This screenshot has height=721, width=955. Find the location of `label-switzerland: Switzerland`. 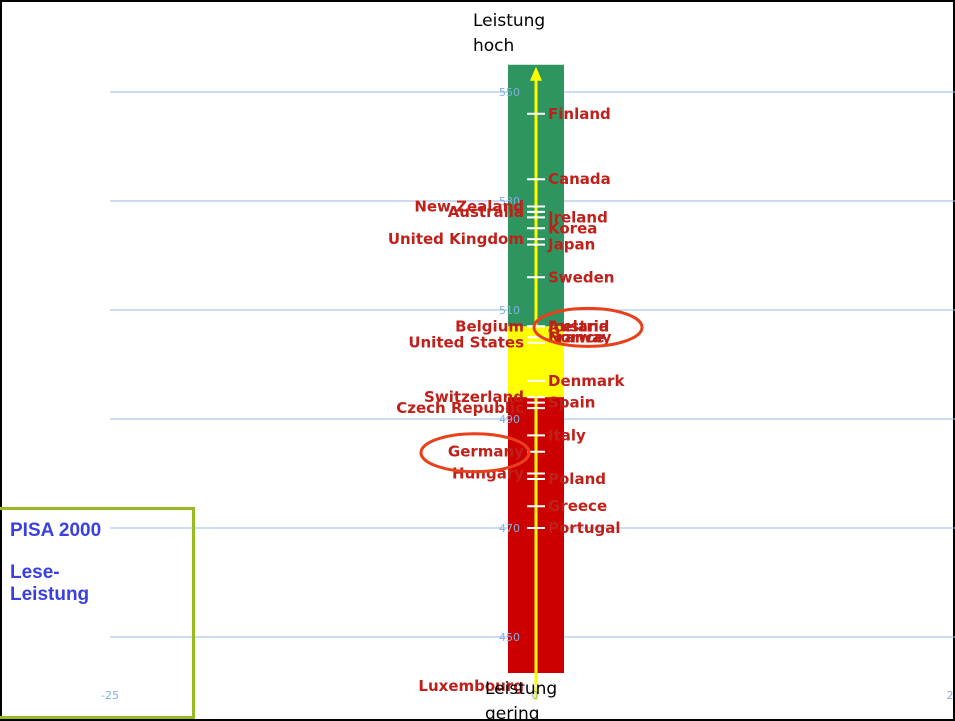

label-switzerland: Switzerland is located at coordinates (474, 397).